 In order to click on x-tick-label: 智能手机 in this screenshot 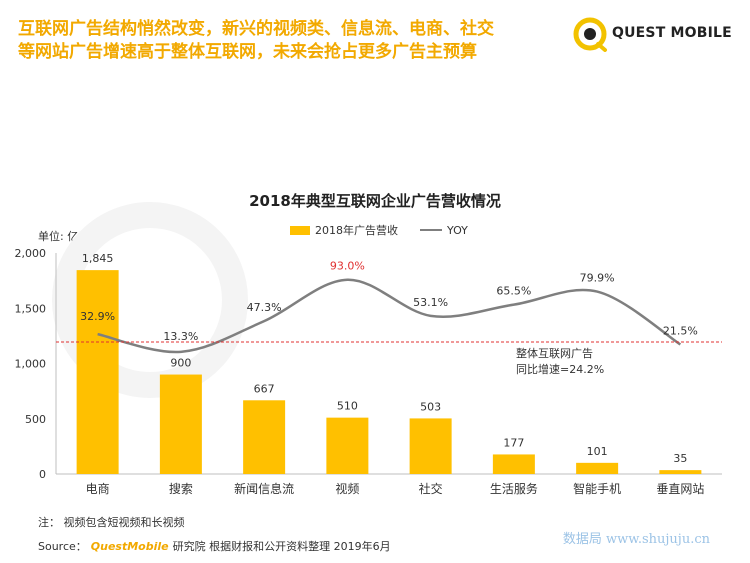, I will do `click(597, 488)`.